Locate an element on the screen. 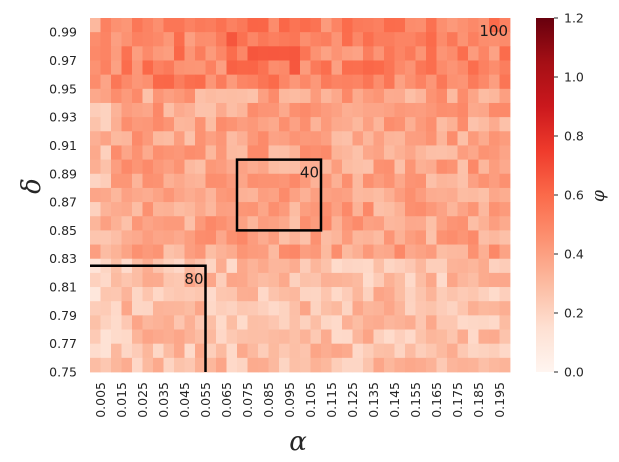 Image resolution: width=619 pixels, height=462 pixels. colorbar-tick-label: 0.8 is located at coordinates (574, 136).